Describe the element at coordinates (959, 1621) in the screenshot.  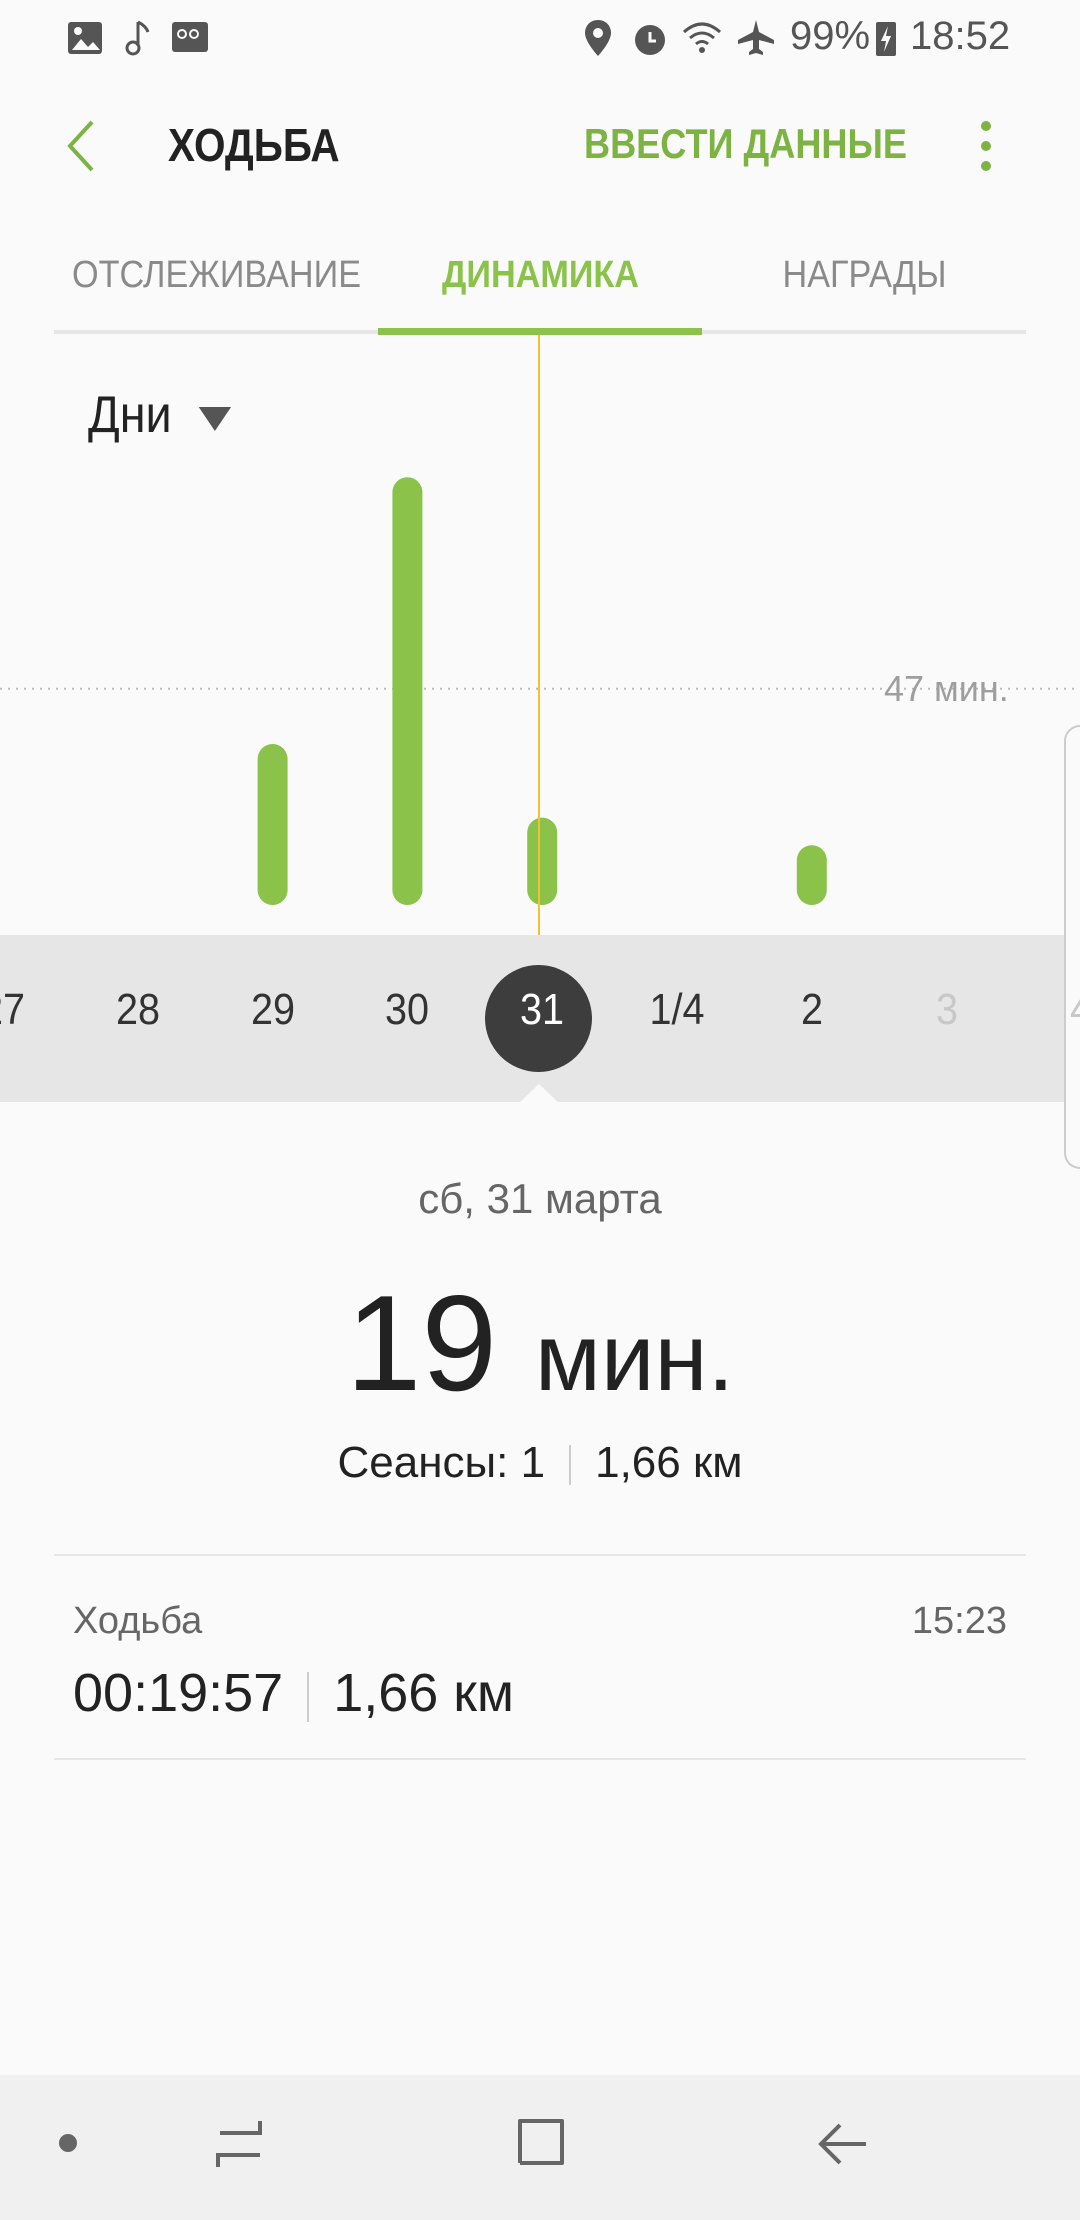
I see `session-start-time: 15:23` at that location.